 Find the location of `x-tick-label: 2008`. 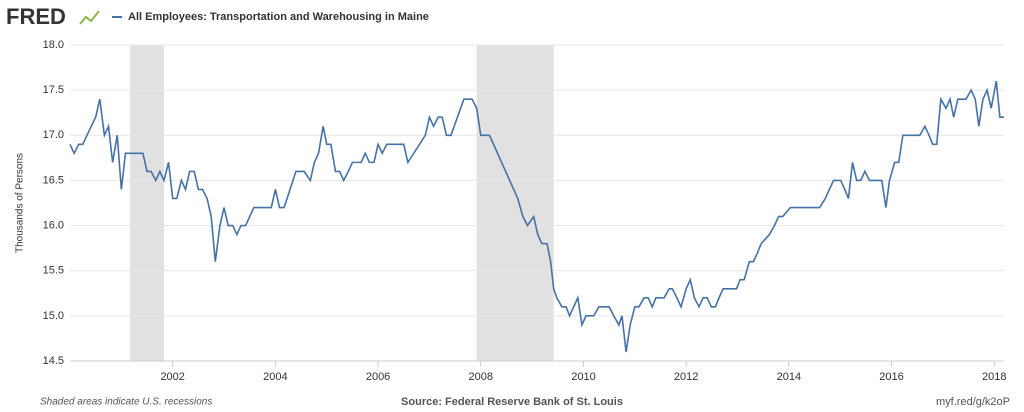

x-tick-label: 2008 is located at coordinates (481, 377).